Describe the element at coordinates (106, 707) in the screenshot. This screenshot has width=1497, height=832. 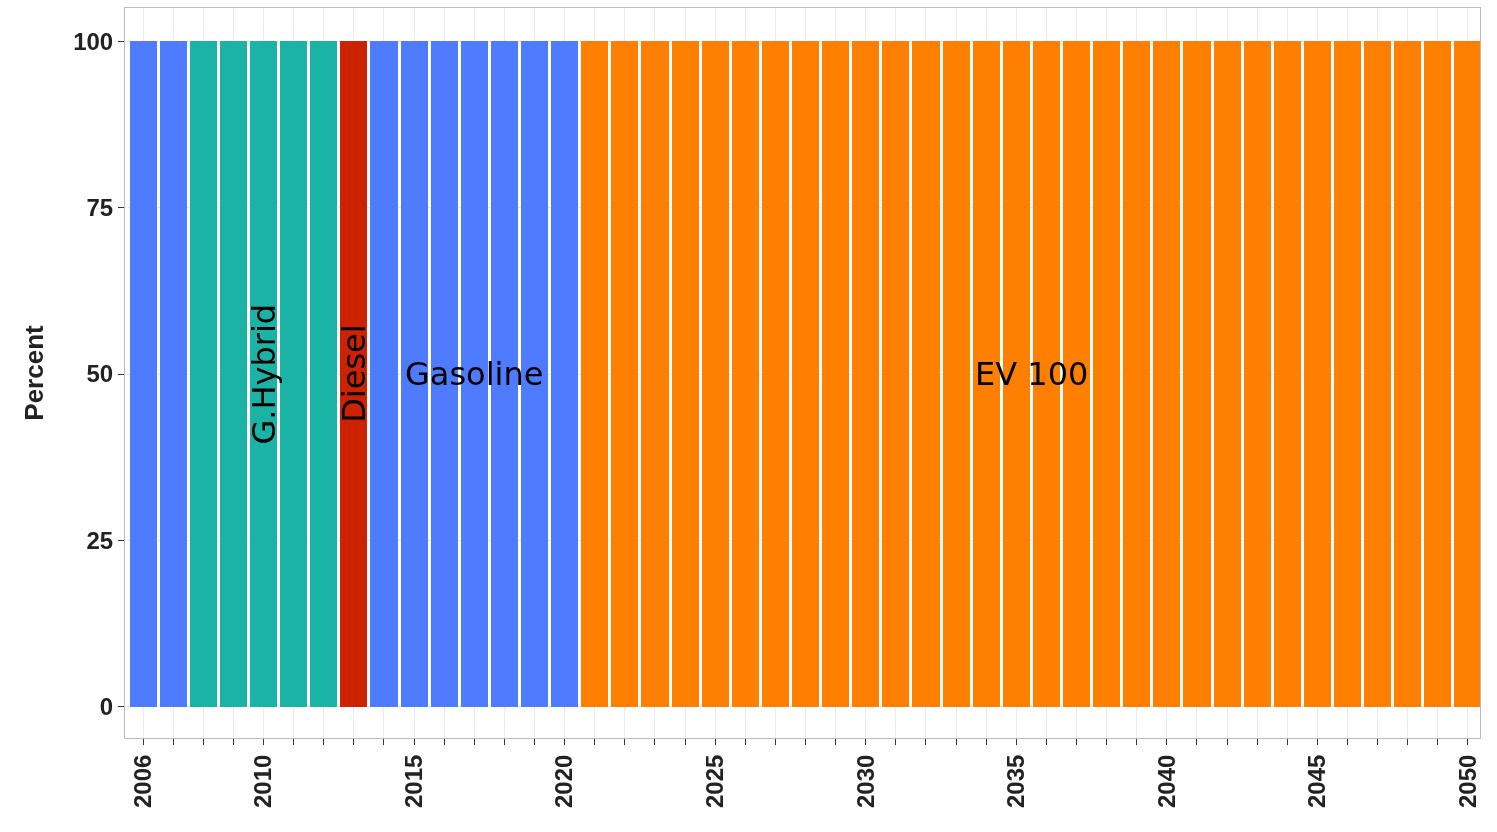
I see `y-tick-label: 0` at that location.